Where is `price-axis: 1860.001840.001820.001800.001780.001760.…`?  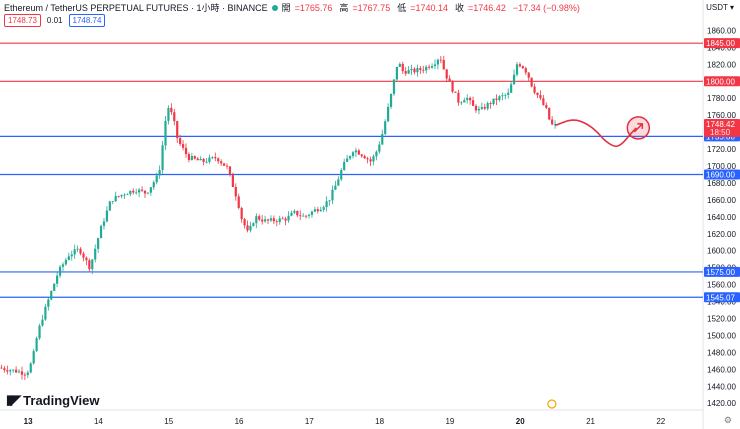
price-axis: 1860.001840.001820.001800.001780.001760.… is located at coordinates (722, 217).